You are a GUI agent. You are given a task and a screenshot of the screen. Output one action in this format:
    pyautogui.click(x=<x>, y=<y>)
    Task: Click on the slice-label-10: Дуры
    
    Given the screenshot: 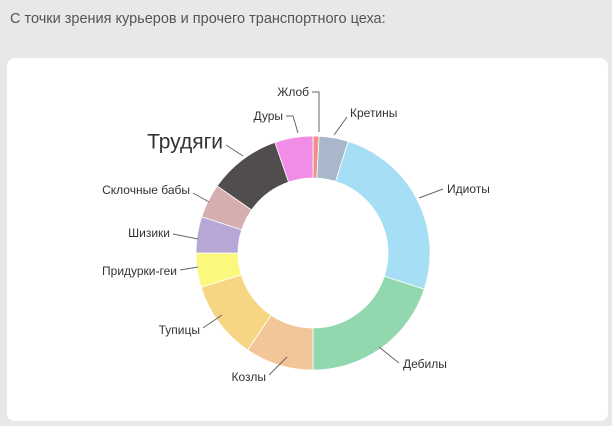 What is the action you would take?
    pyautogui.click(x=268, y=116)
    